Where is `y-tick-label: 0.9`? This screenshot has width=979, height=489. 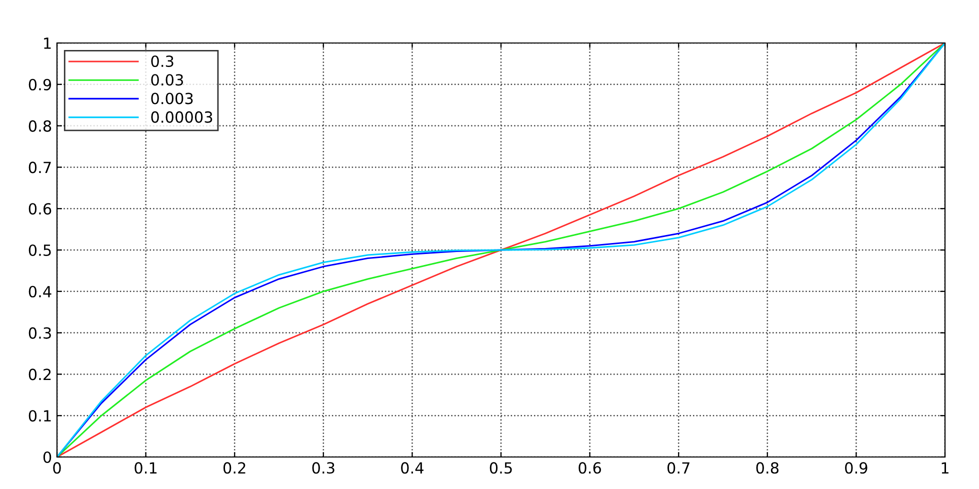 y-tick-label: 0.9 is located at coordinates (40, 84).